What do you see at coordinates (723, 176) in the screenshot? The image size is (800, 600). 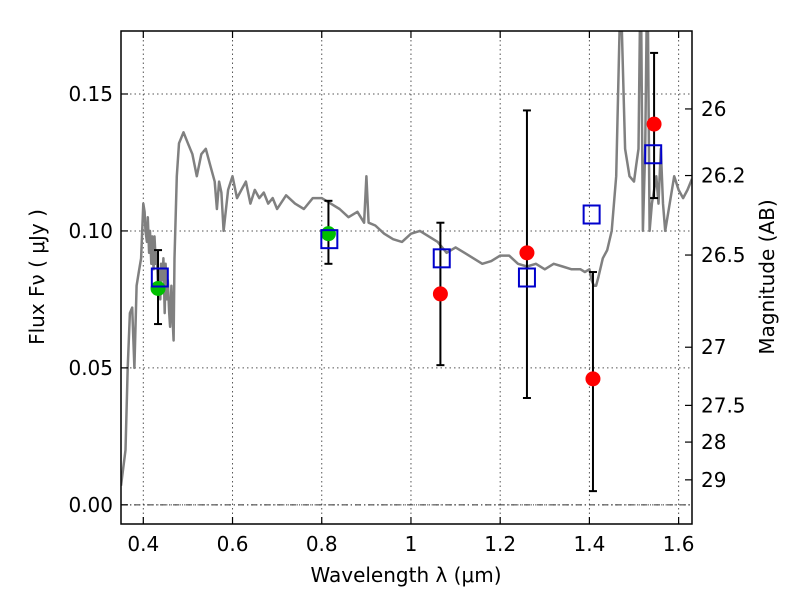 I see `mag-tick-label: 26.2` at bounding box center [723, 176].